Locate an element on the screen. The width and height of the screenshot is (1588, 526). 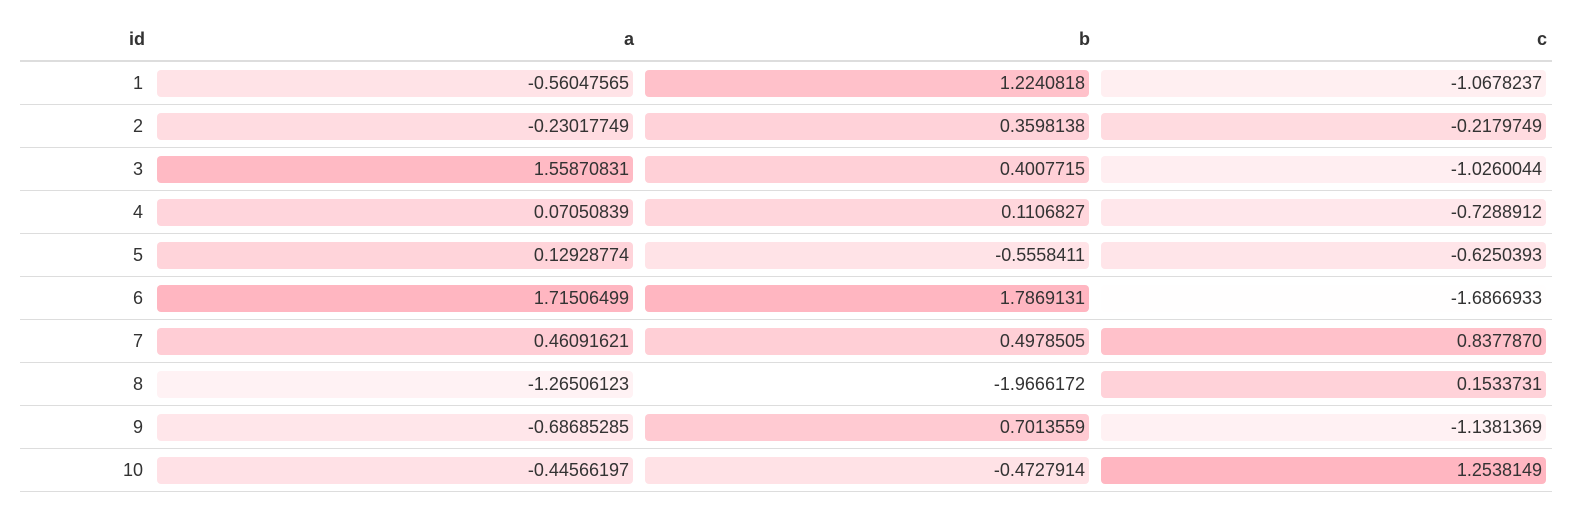
column-header-a: a is located at coordinates (395, 40).